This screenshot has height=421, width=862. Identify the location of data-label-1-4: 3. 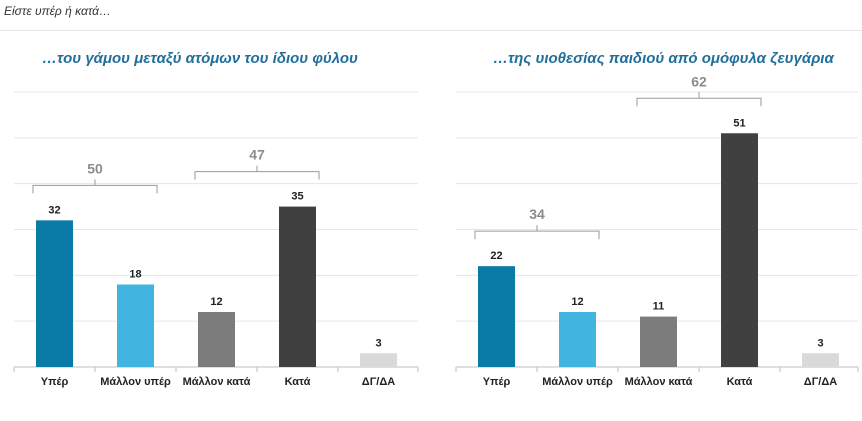
(820, 343).